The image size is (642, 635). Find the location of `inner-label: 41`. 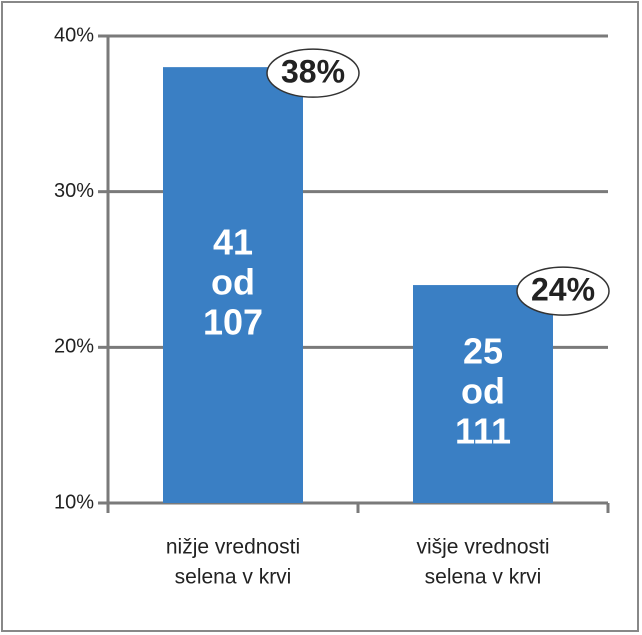

inner-label: 41 is located at coordinates (233, 242).